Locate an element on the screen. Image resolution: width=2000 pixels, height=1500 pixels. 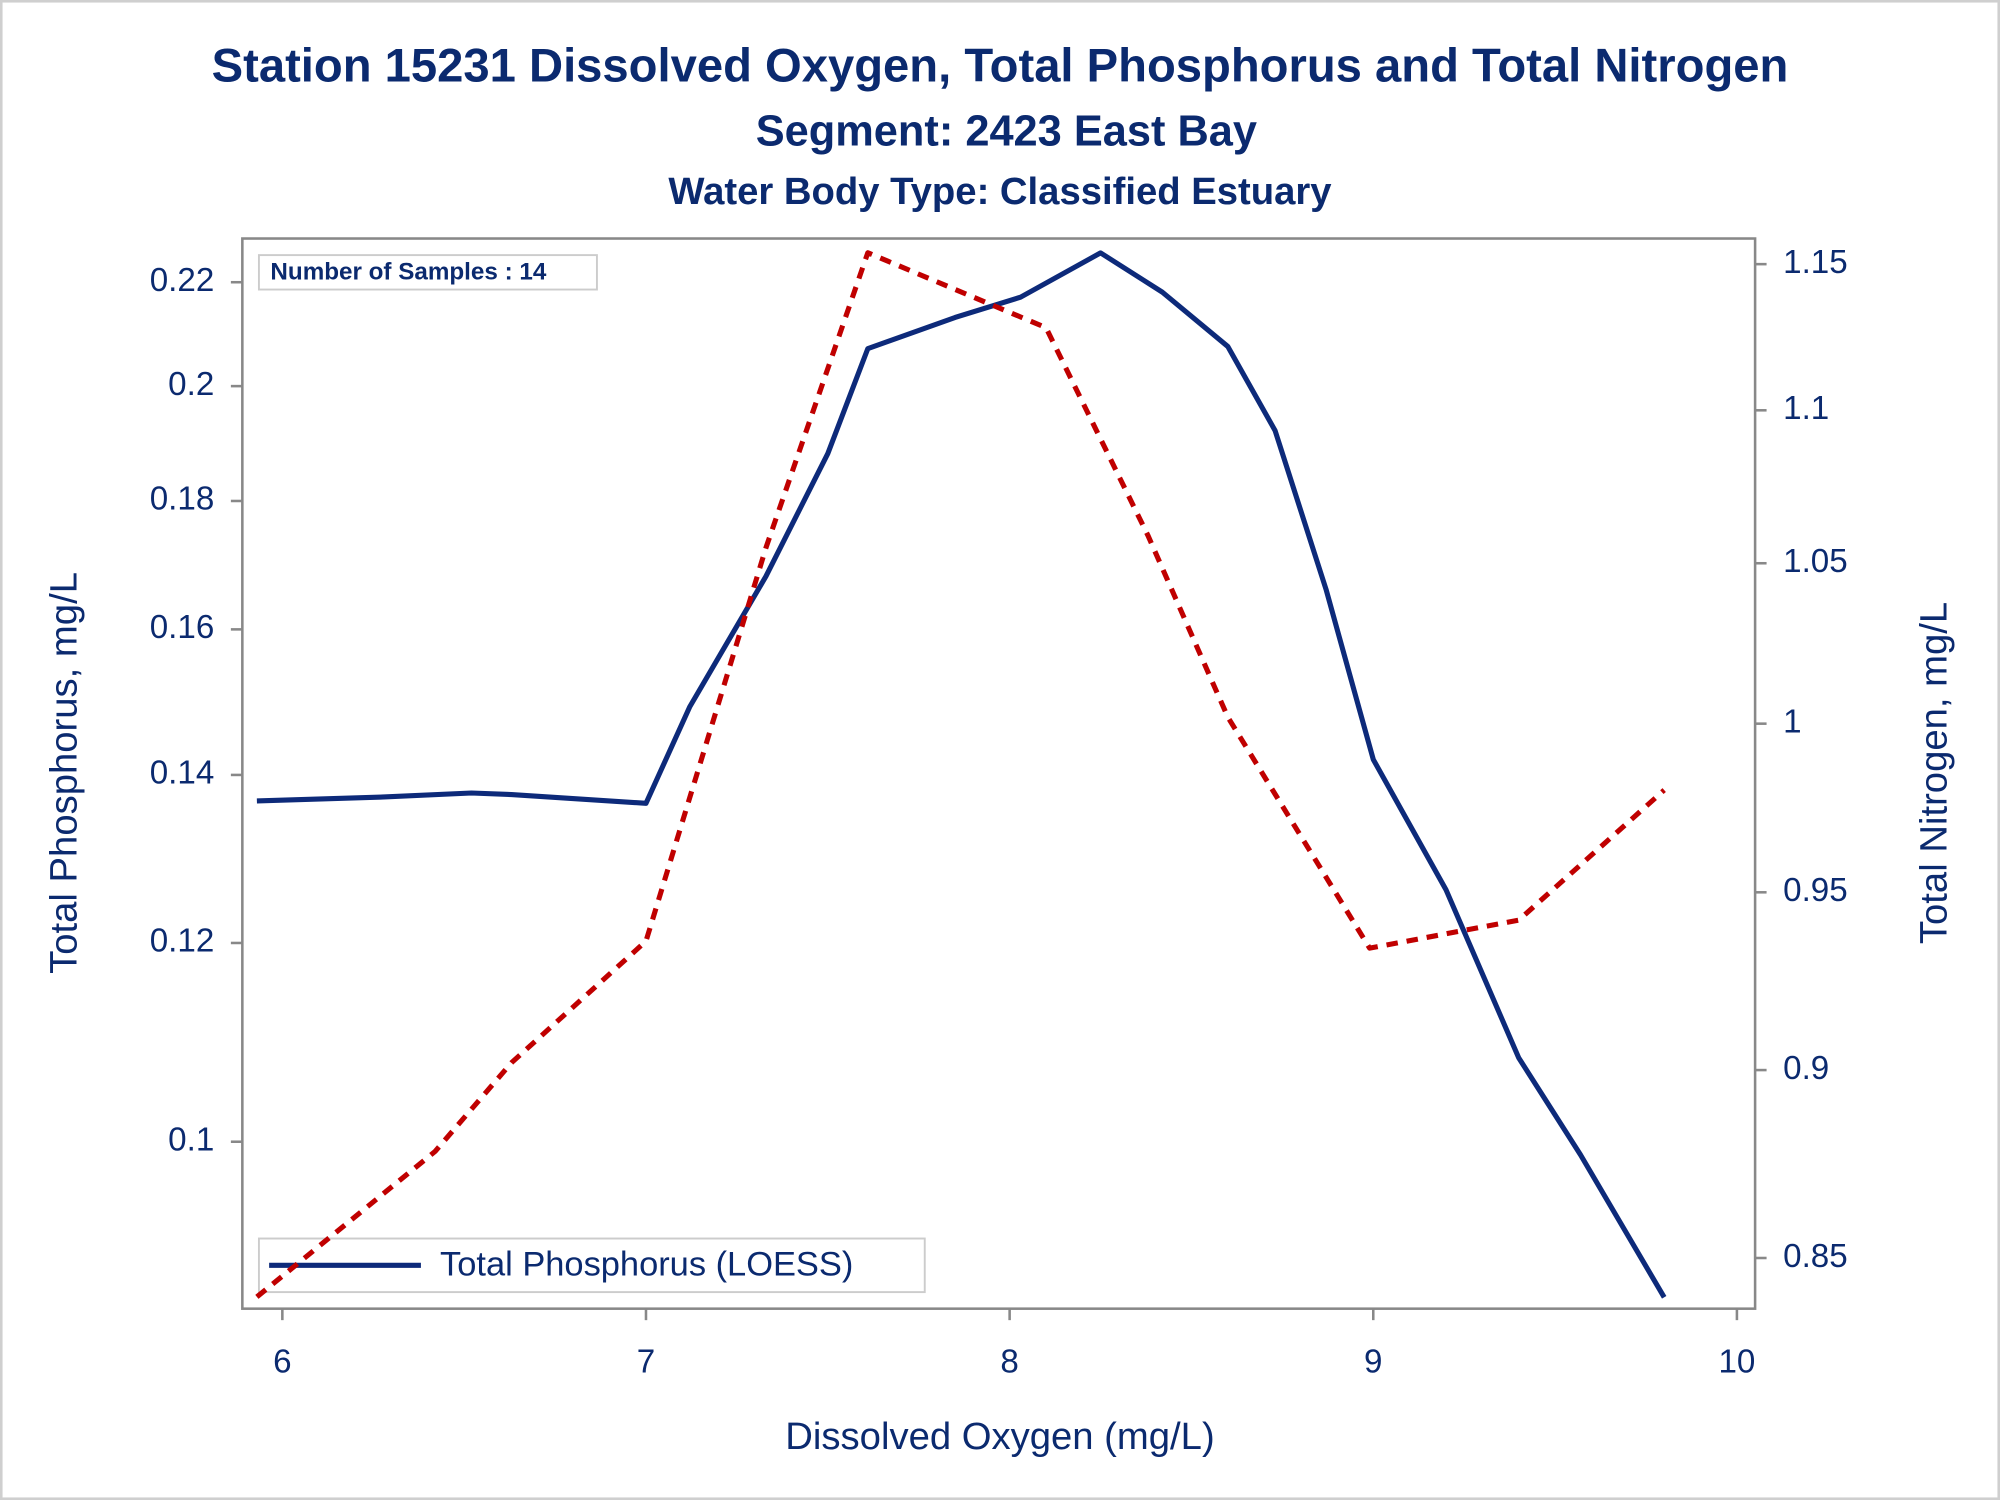
y-tick-label: 0.14 is located at coordinates (182, 773).